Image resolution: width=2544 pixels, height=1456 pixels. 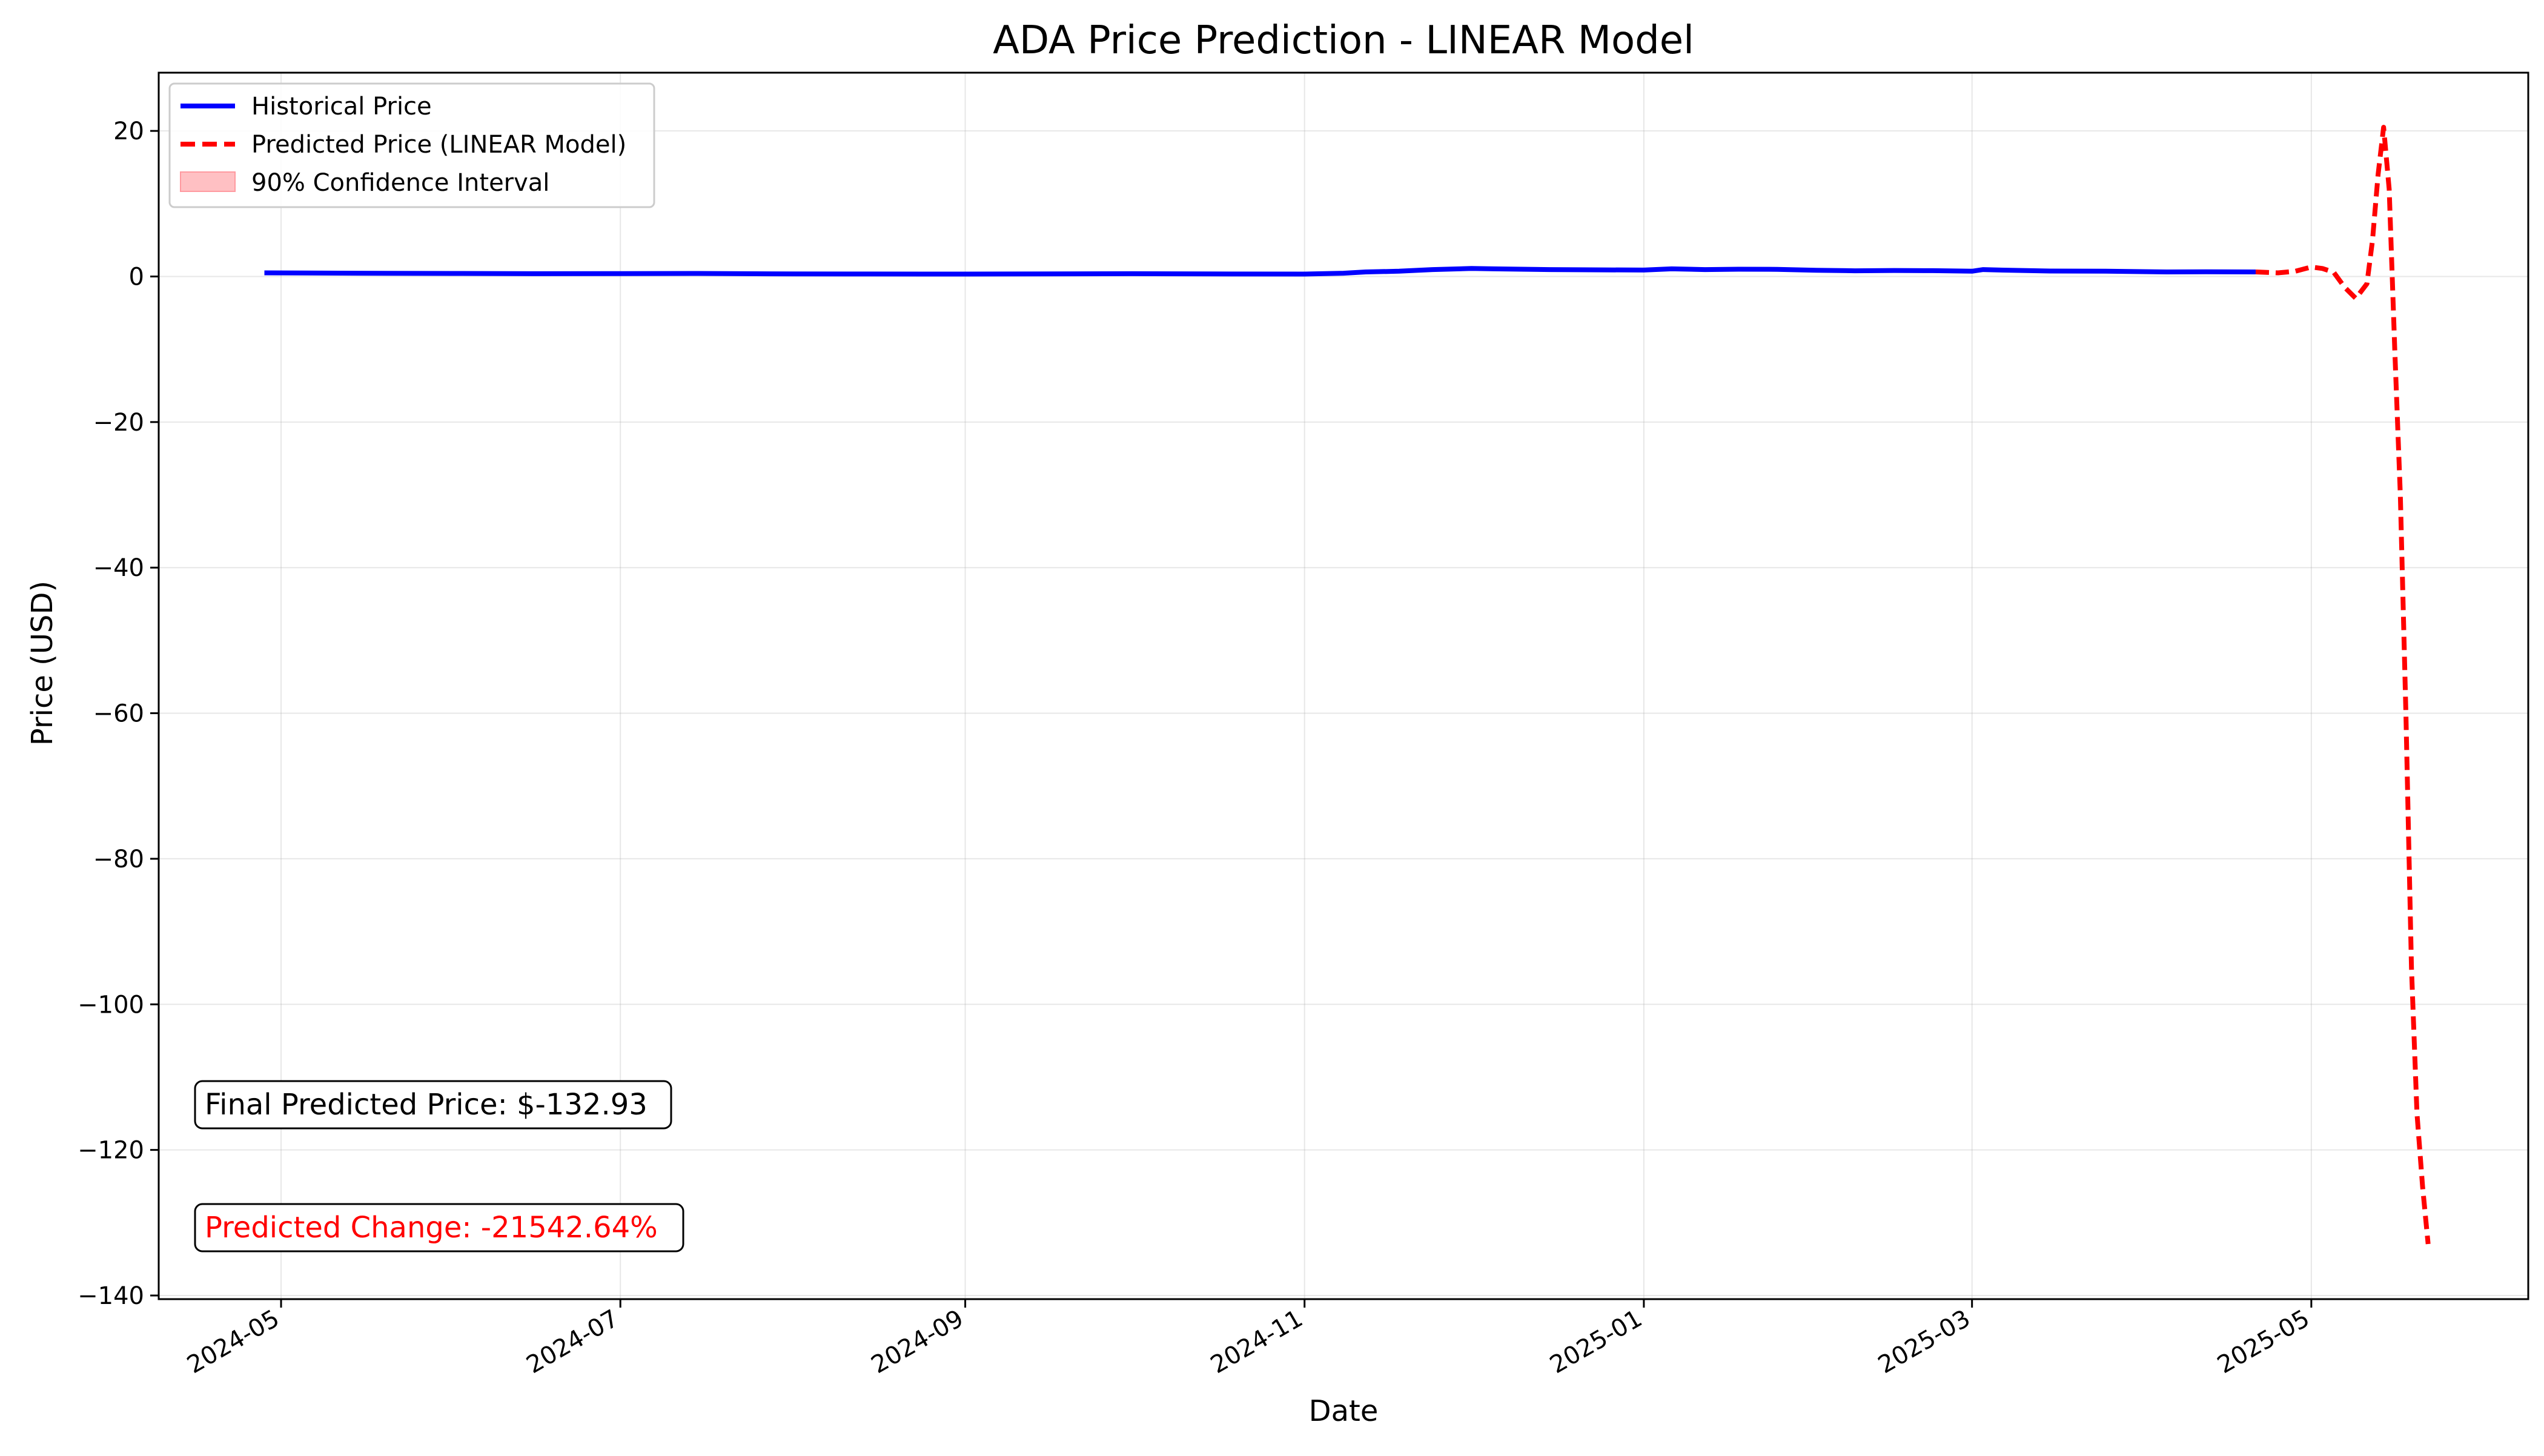 I want to click on x-axis-label: Date, so click(x=1344, y=1411).